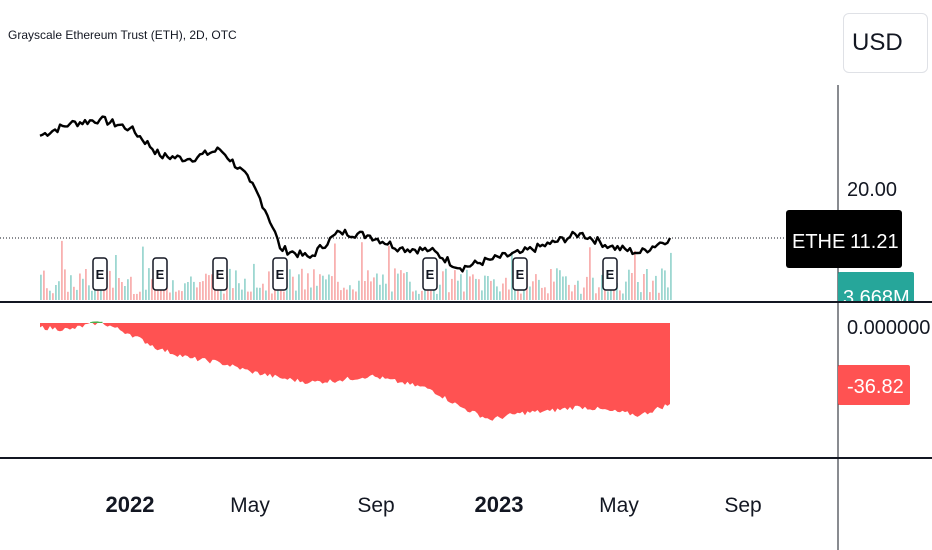 This screenshot has height=550, width=932. I want to click on indicator-positive-segment, so click(96, 322).